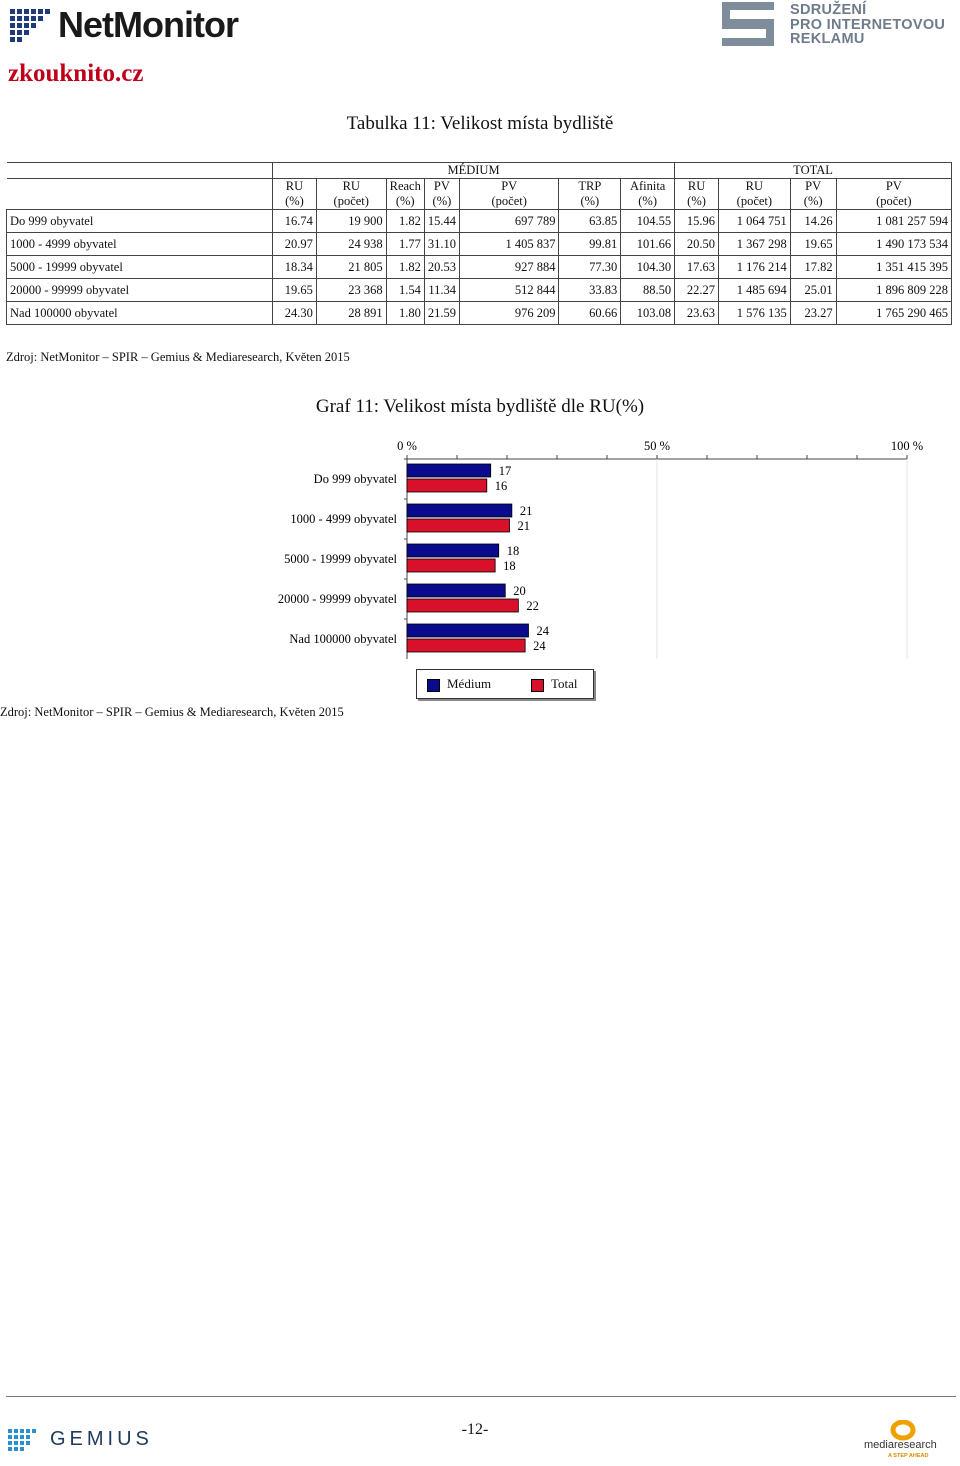 This screenshot has height=1466, width=960. What do you see at coordinates (441, 267) in the screenshot?
I see `table-cell: 20.53` at bounding box center [441, 267].